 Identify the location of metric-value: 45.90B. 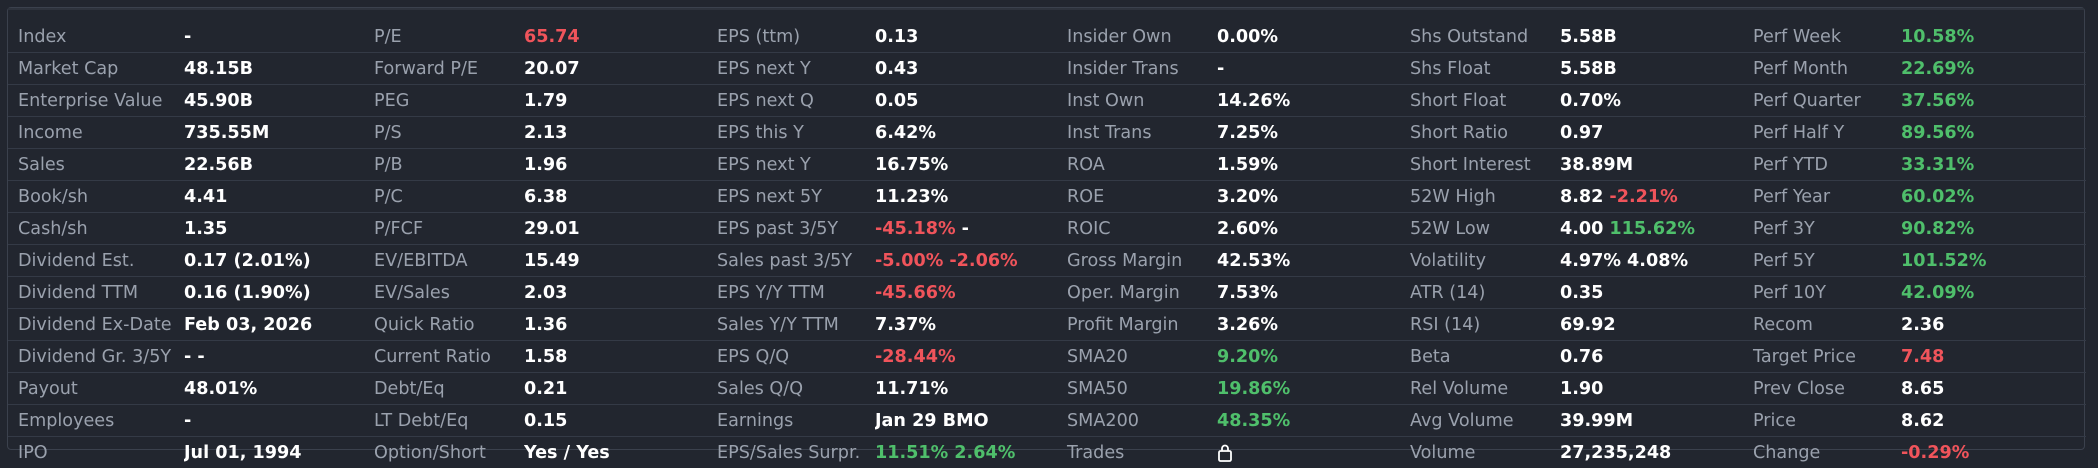
(274, 101).